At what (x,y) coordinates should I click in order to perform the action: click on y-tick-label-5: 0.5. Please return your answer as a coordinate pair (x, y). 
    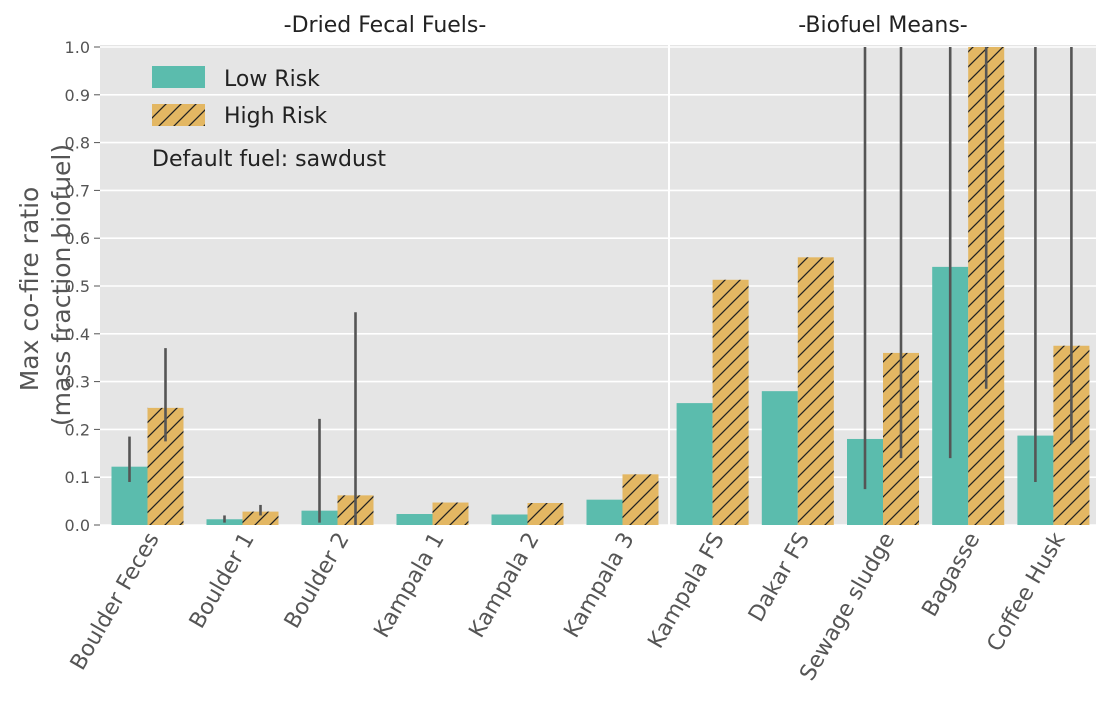
    Looking at the image, I should click on (77, 286).